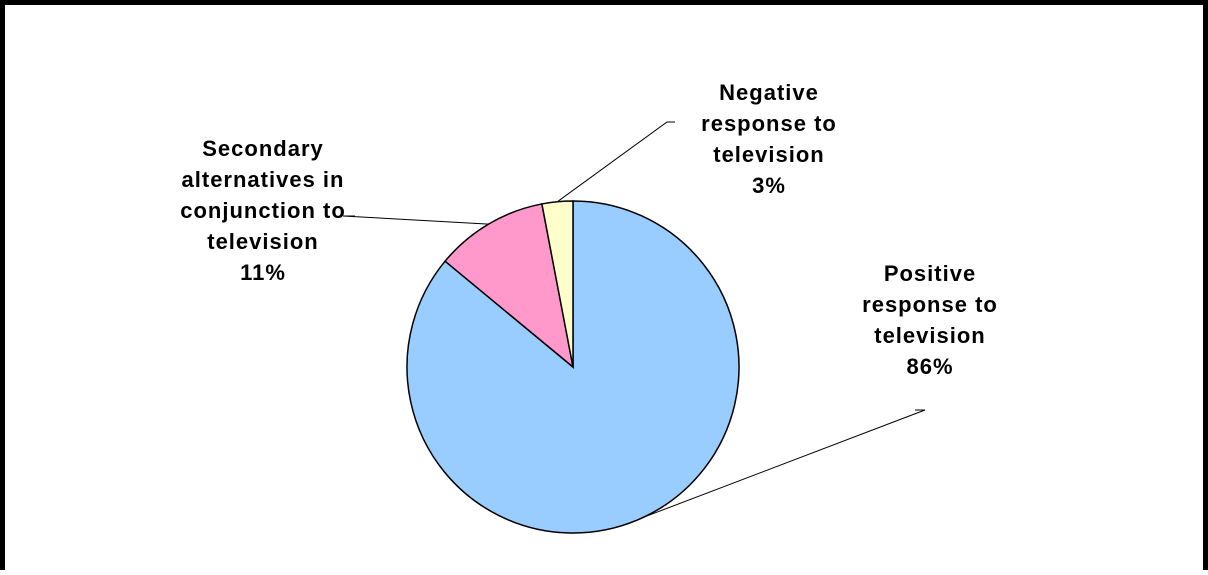  Describe the element at coordinates (769, 139) in the screenshot. I see `slice-label-3: Negative response to television 3%` at that location.